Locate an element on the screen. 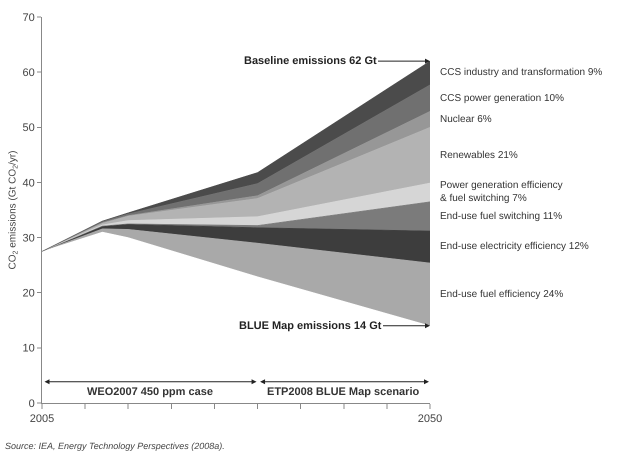 This screenshot has height=457, width=622. y-tick-label: 60 is located at coordinates (28, 72).